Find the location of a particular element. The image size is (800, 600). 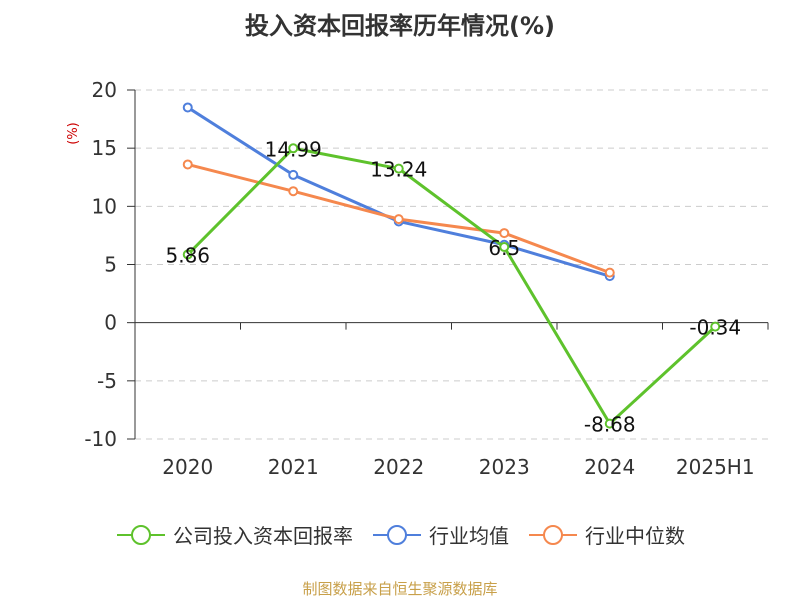

legend-industry-avg-label: 行业均值 is located at coordinates (469, 536).